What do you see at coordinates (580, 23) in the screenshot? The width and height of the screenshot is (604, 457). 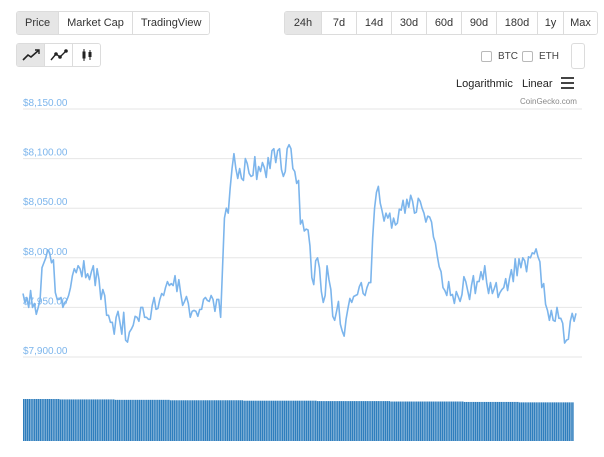 I see `range-max: Max` at bounding box center [580, 23].